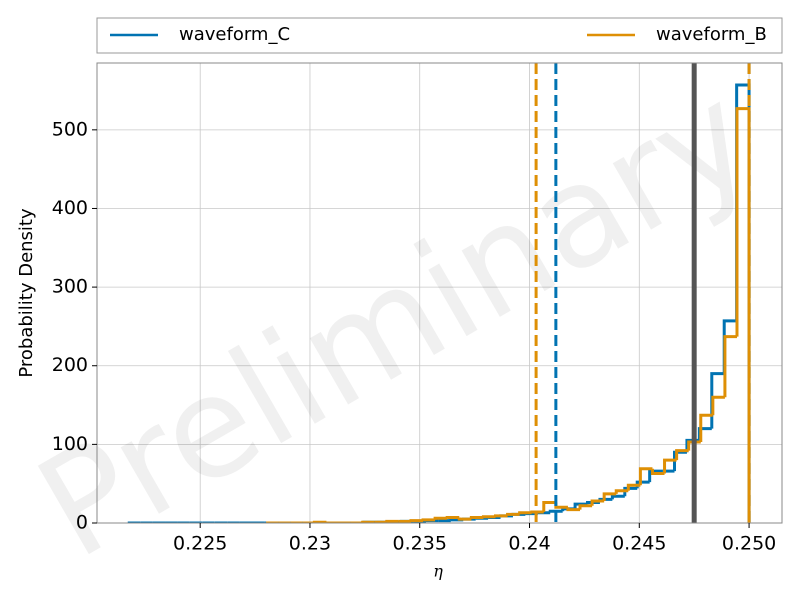 The width and height of the screenshot is (800, 604). Describe the element at coordinates (420, 544) in the screenshot. I see `x-tick-label: 0.235` at that location.